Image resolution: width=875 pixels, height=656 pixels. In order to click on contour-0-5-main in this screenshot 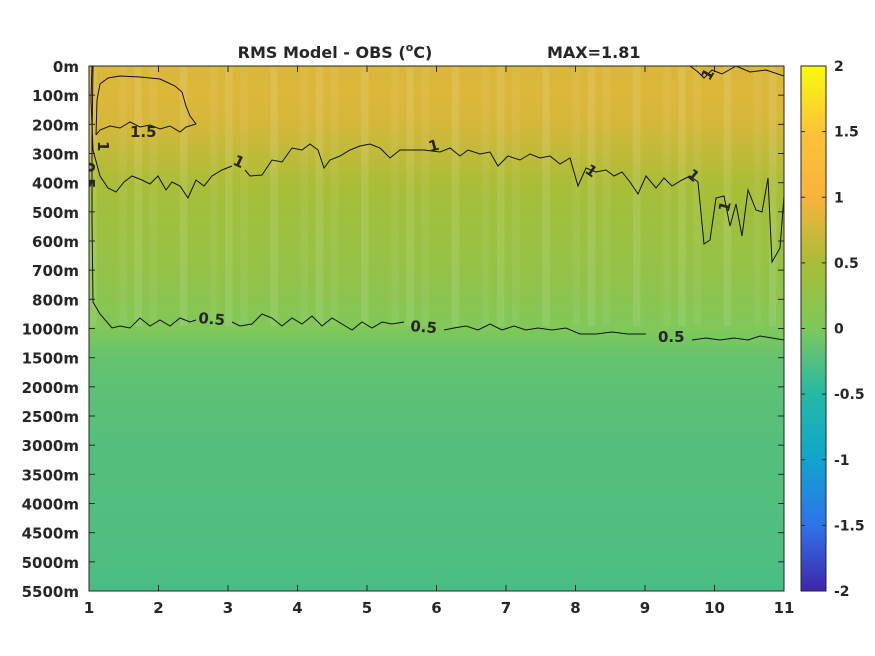, I will do `click(318, 322)`.